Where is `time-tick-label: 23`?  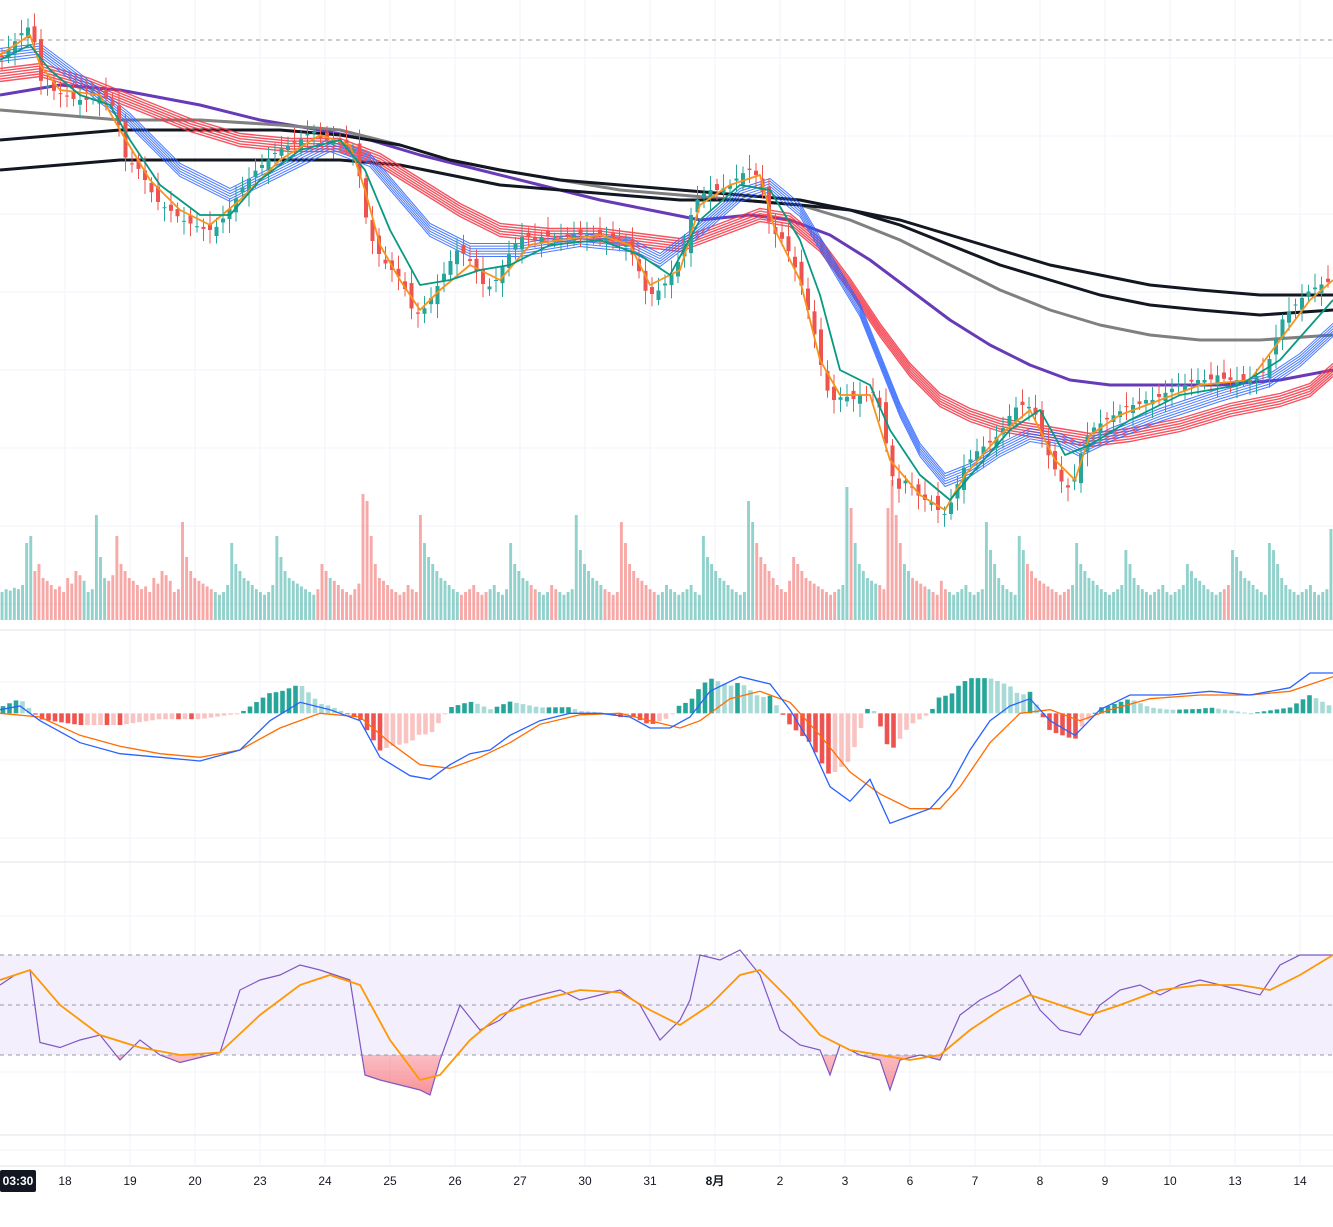
time-tick-label: 23 is located at coordinates (260, 1181).